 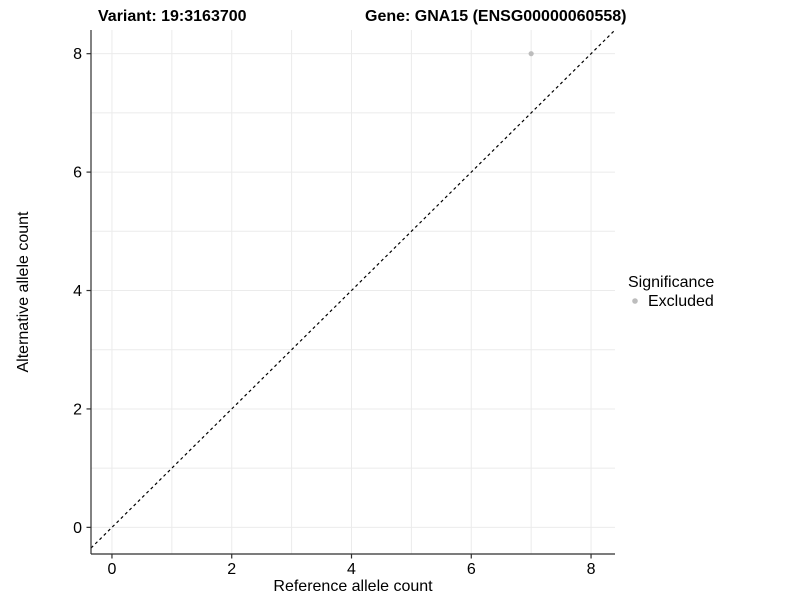 I want to click on legend-key-excluded-dot-icon, so click(x=635, y=301).